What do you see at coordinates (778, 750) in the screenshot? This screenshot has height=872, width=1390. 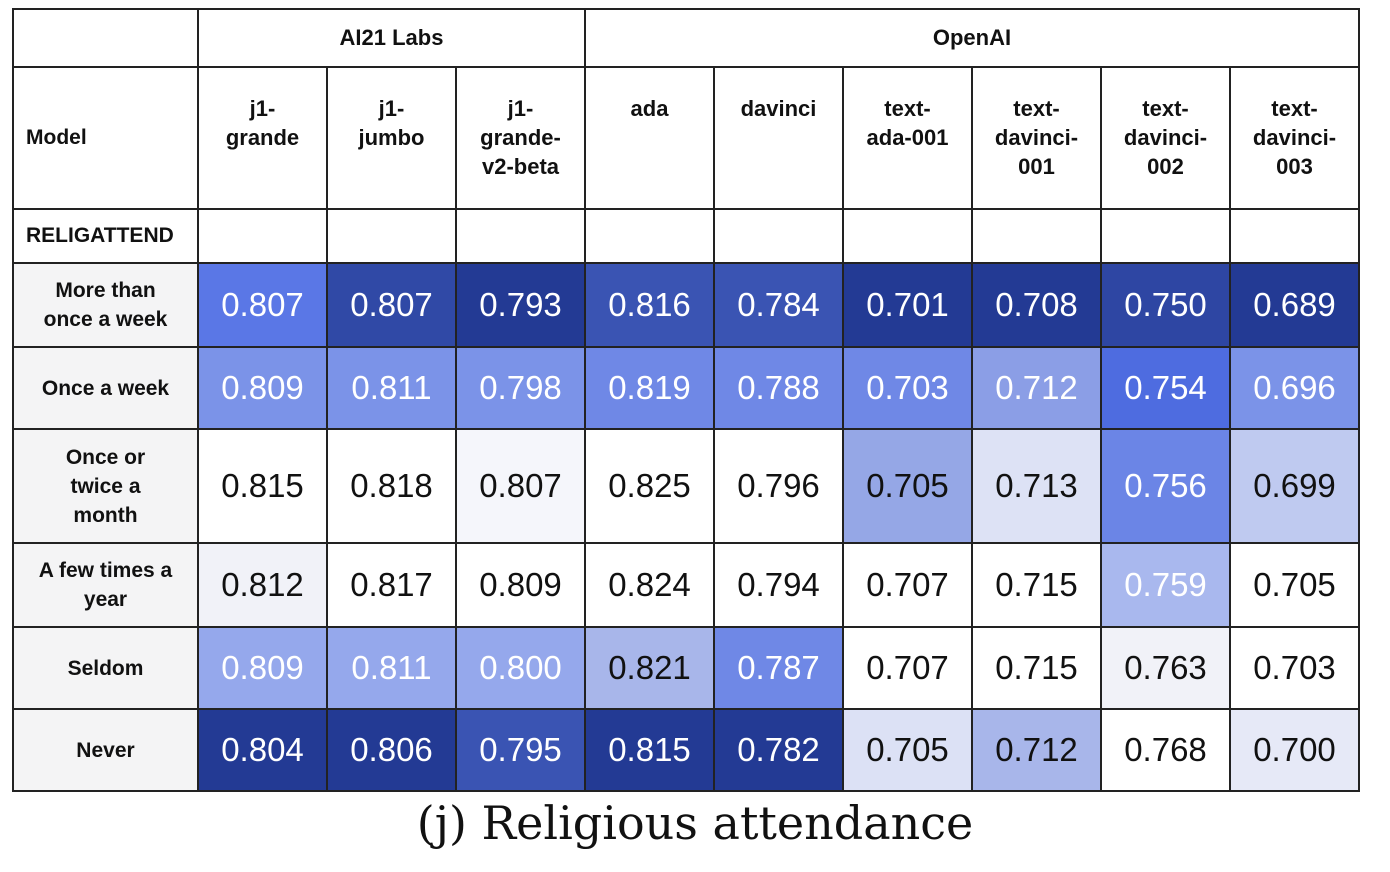 I see `heatmap-cell: 0.782` at bounding box center [778, 750].